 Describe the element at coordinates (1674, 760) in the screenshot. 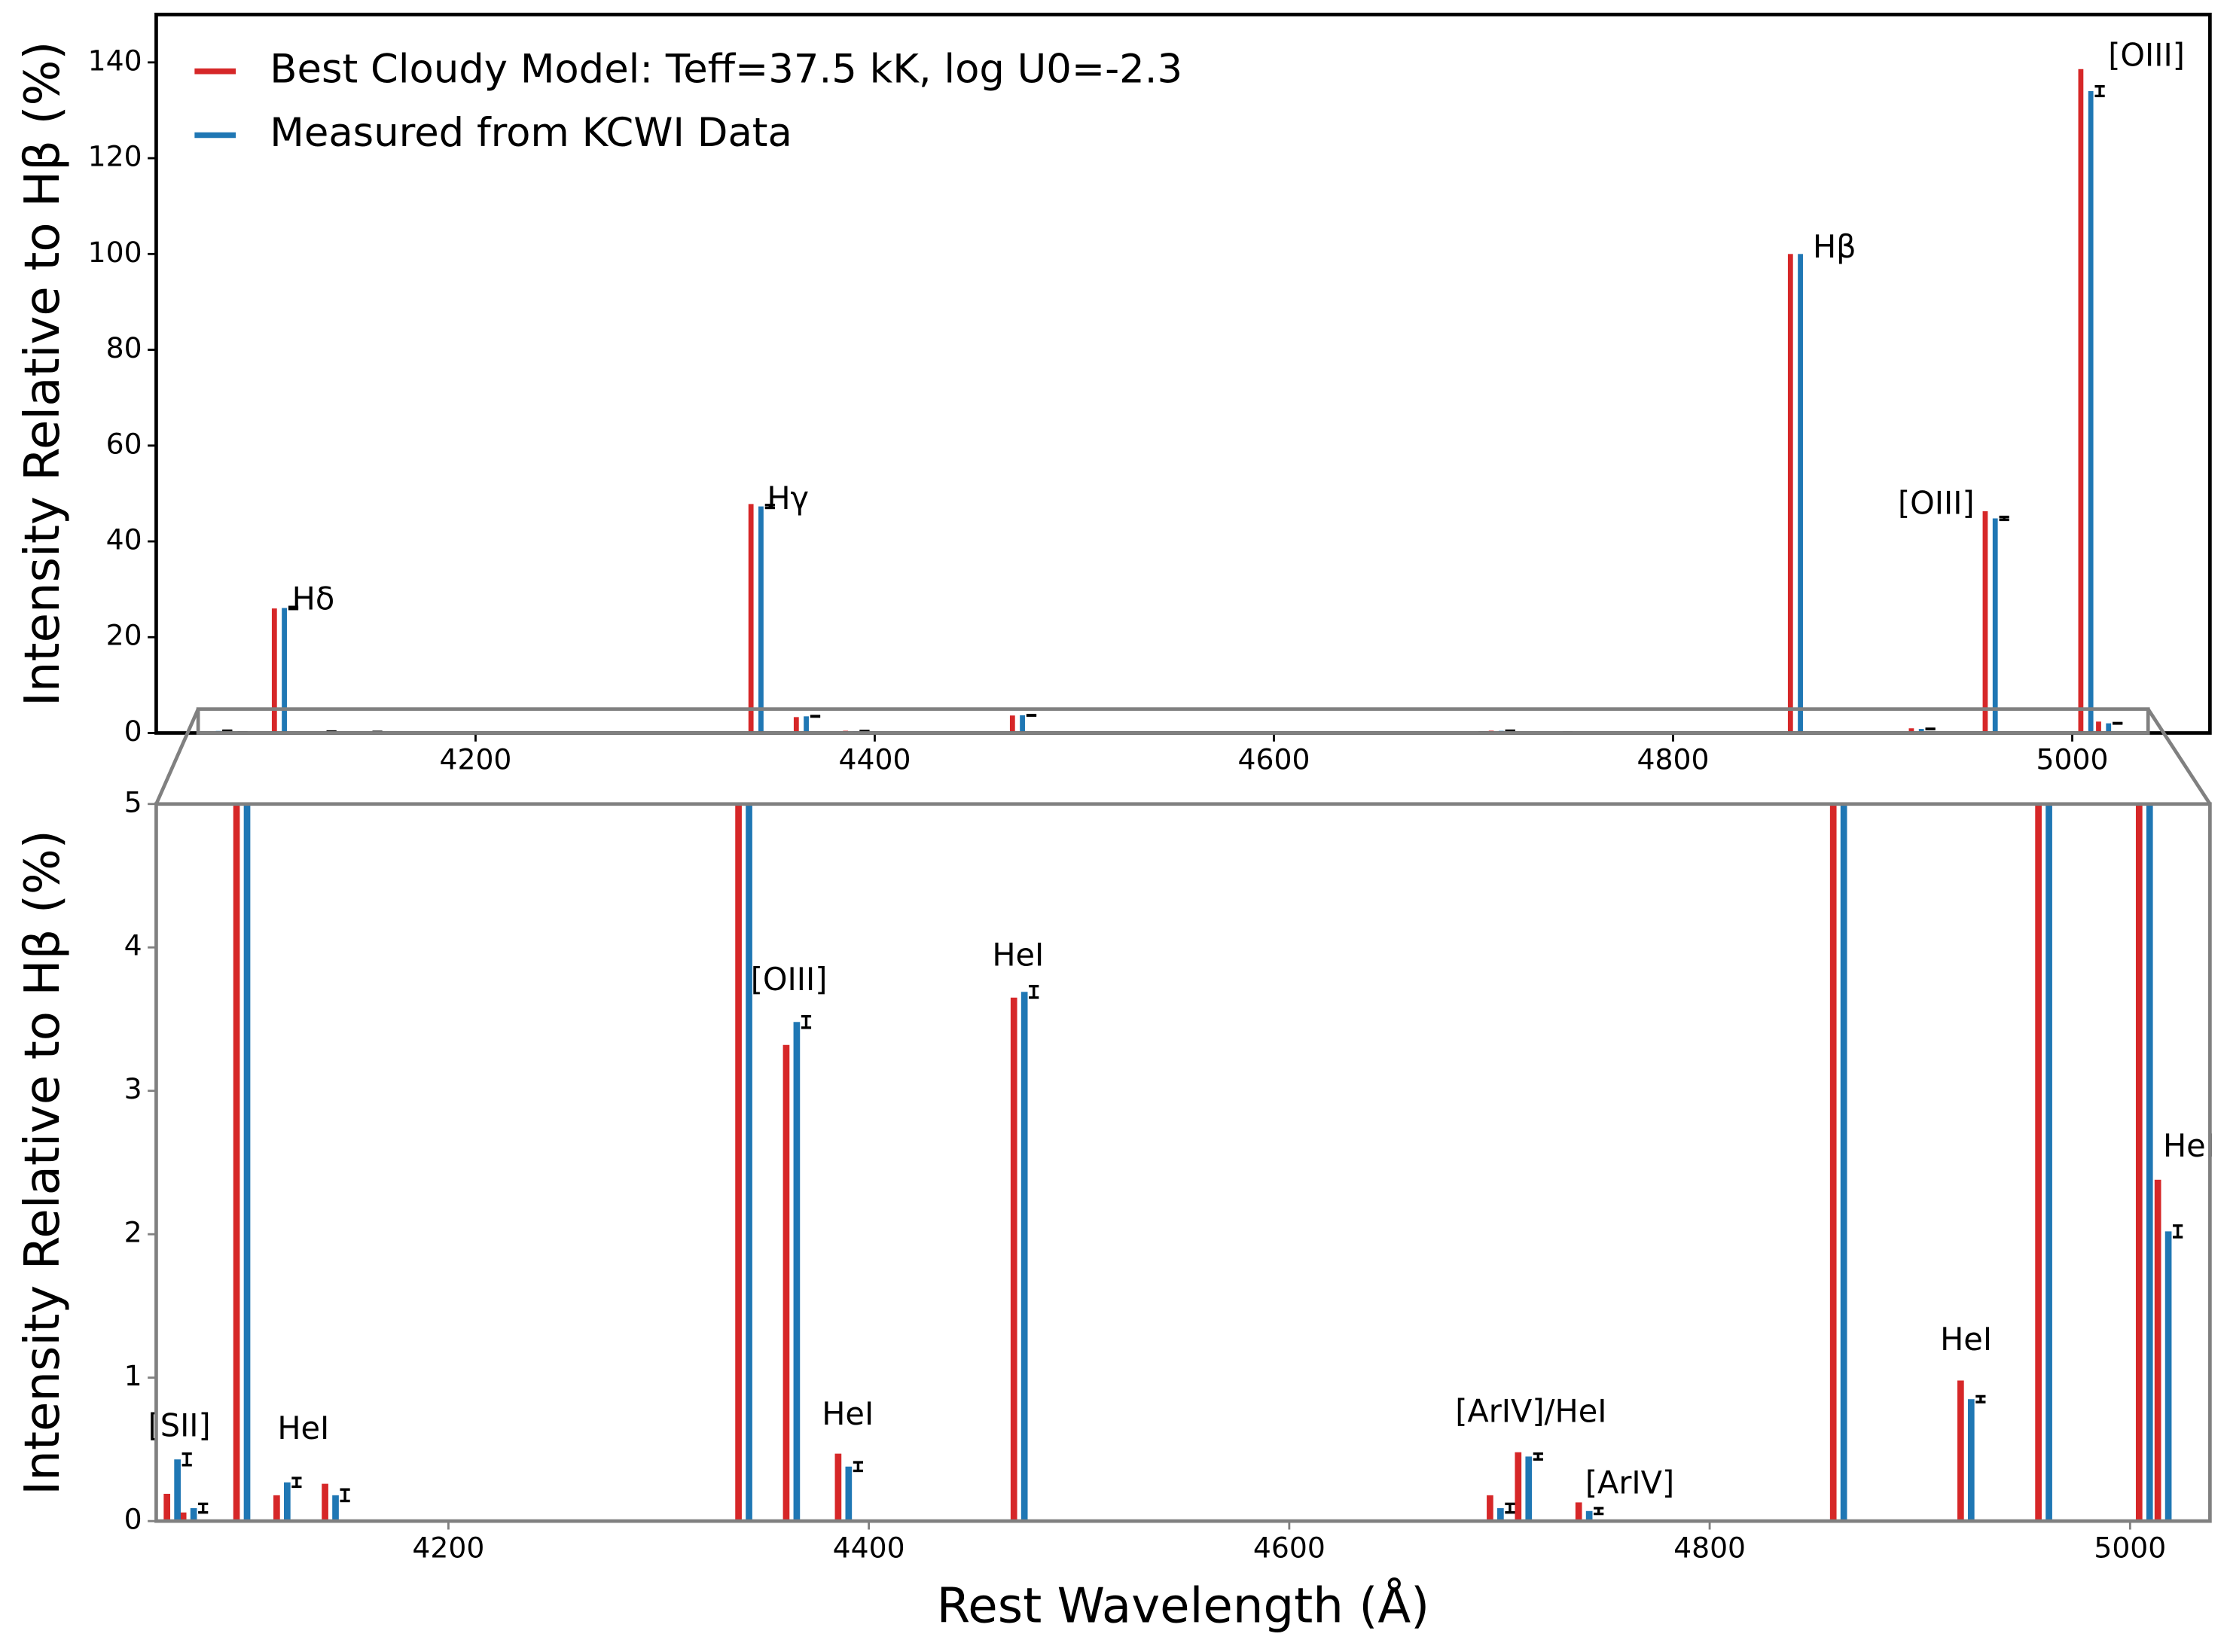

I see `x-tick-label: 4800` at that location.